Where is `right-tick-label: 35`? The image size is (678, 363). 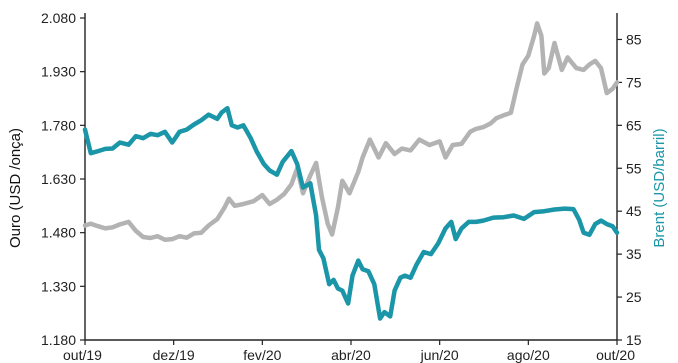 right-tick-label: 35 is located at coordinates (634, 254).